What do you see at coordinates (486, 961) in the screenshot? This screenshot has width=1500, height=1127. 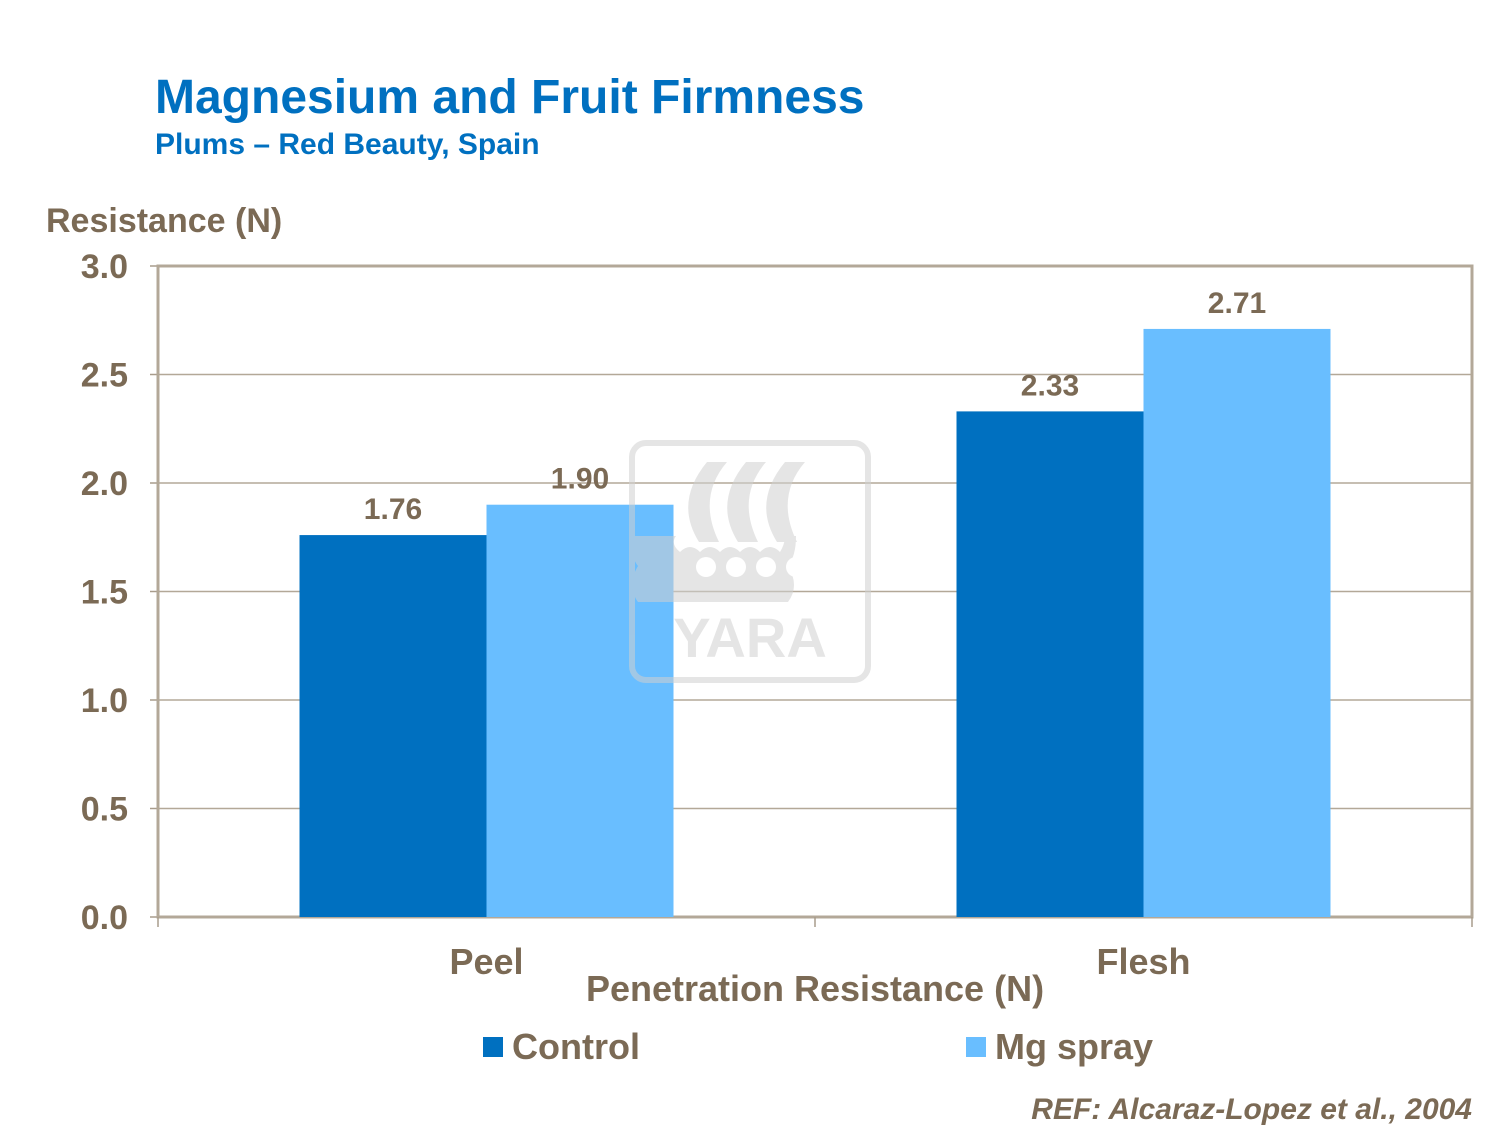 I see `x-category-label: Peel` at bounding box center [486, 961].